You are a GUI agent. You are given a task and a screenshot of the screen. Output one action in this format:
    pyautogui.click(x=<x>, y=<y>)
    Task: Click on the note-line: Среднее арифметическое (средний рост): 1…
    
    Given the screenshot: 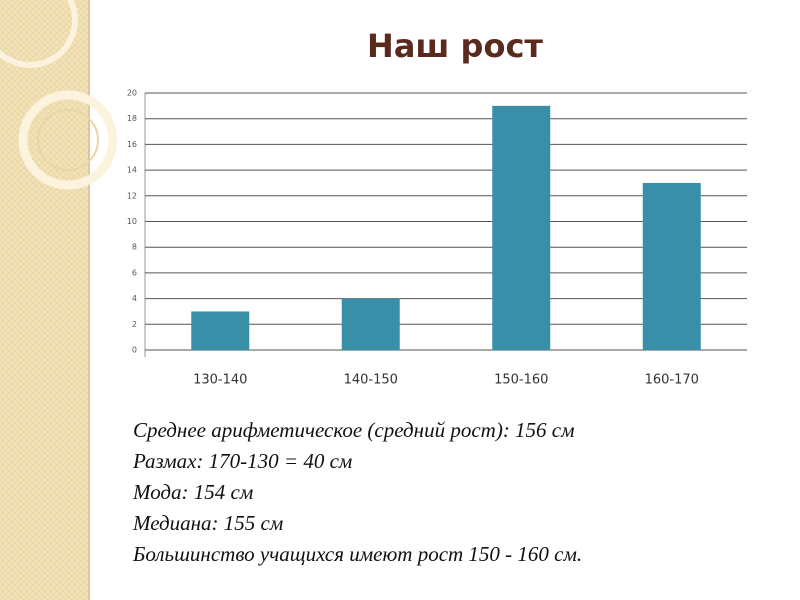 What is the action you would take?
    pyautogui.click(x=354, y=430)
    